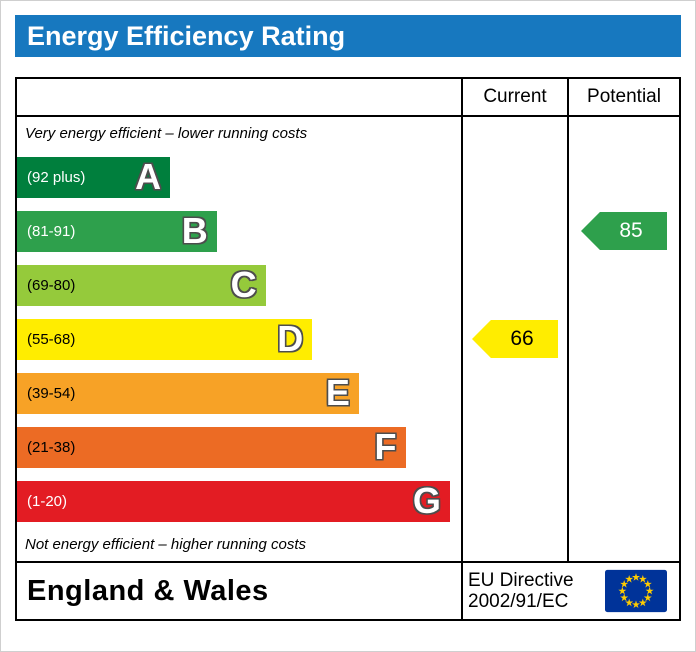 This screenshot has height=652, width=696. I want to click on band-row-a: (92 plus) A, so click(239, 177).